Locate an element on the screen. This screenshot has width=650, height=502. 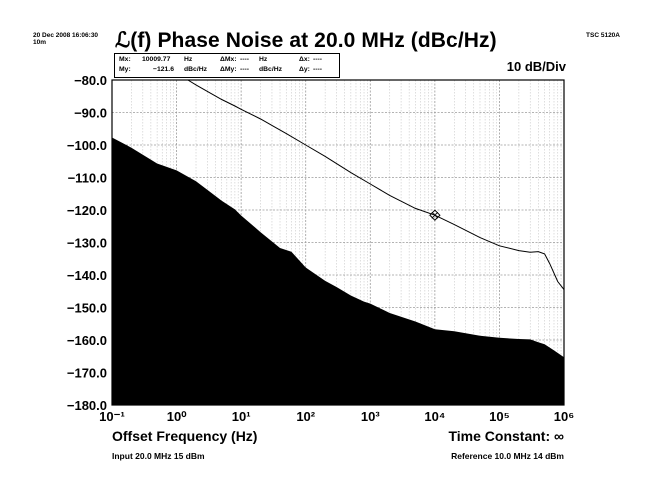
reference-info: Reference 10.0 MHz 14 dBm is located at coordinates (507, 456).